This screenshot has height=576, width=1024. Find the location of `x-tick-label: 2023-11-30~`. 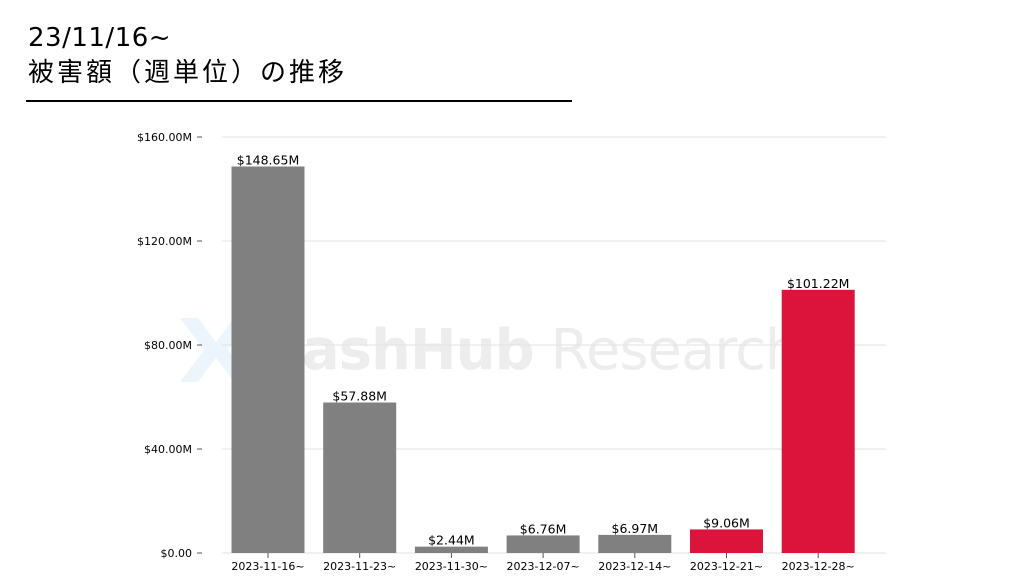

x-tick-label: 2023-11-30~ is located at coordinates (451, 566).